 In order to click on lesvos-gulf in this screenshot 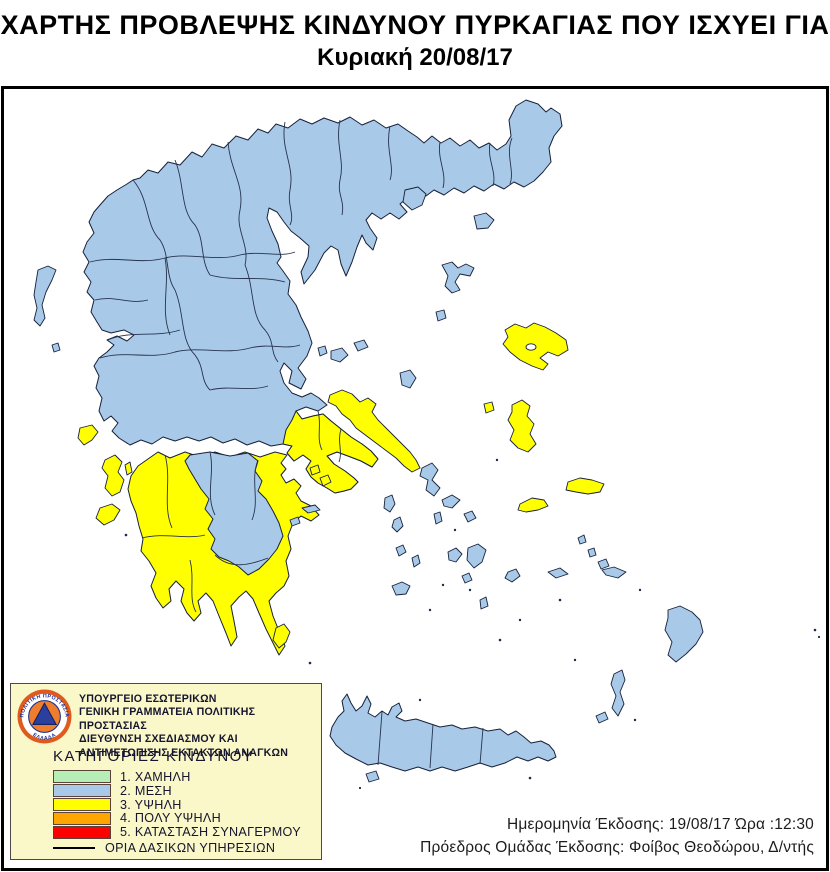, I will do `click(531, 347)`.